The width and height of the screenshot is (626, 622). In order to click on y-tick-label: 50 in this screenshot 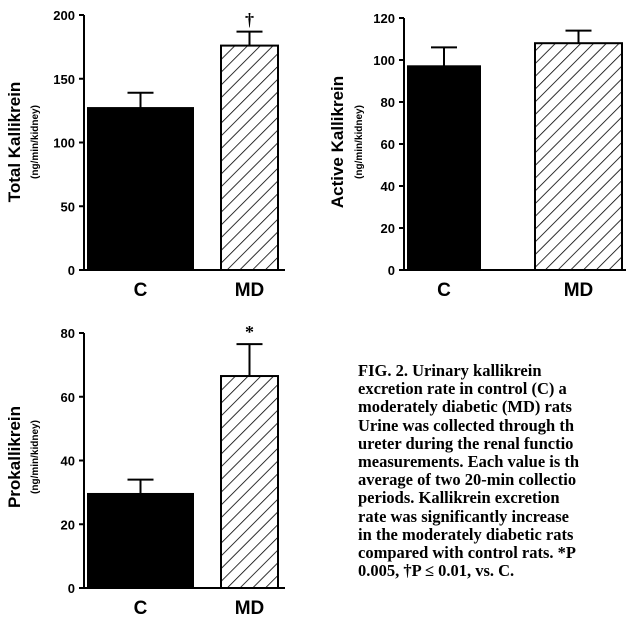, I will do `click(68, 206)`.